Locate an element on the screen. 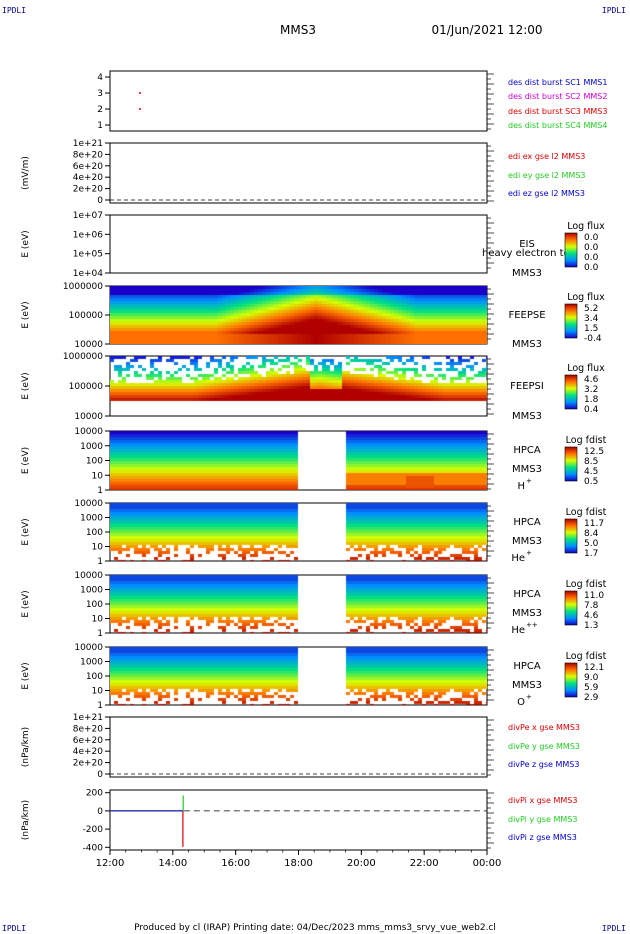 This screenshot has height=934, width=630. instrument-label: FEEPSI is located at coordinates (527, 386).